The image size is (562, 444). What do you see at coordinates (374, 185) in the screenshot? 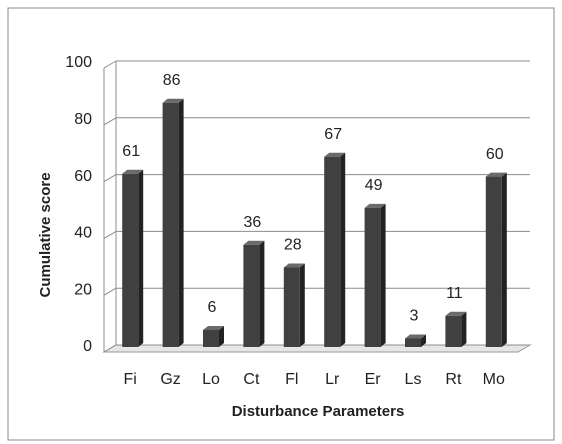
I see `data-label: 49` at bounding box center [374, 185].